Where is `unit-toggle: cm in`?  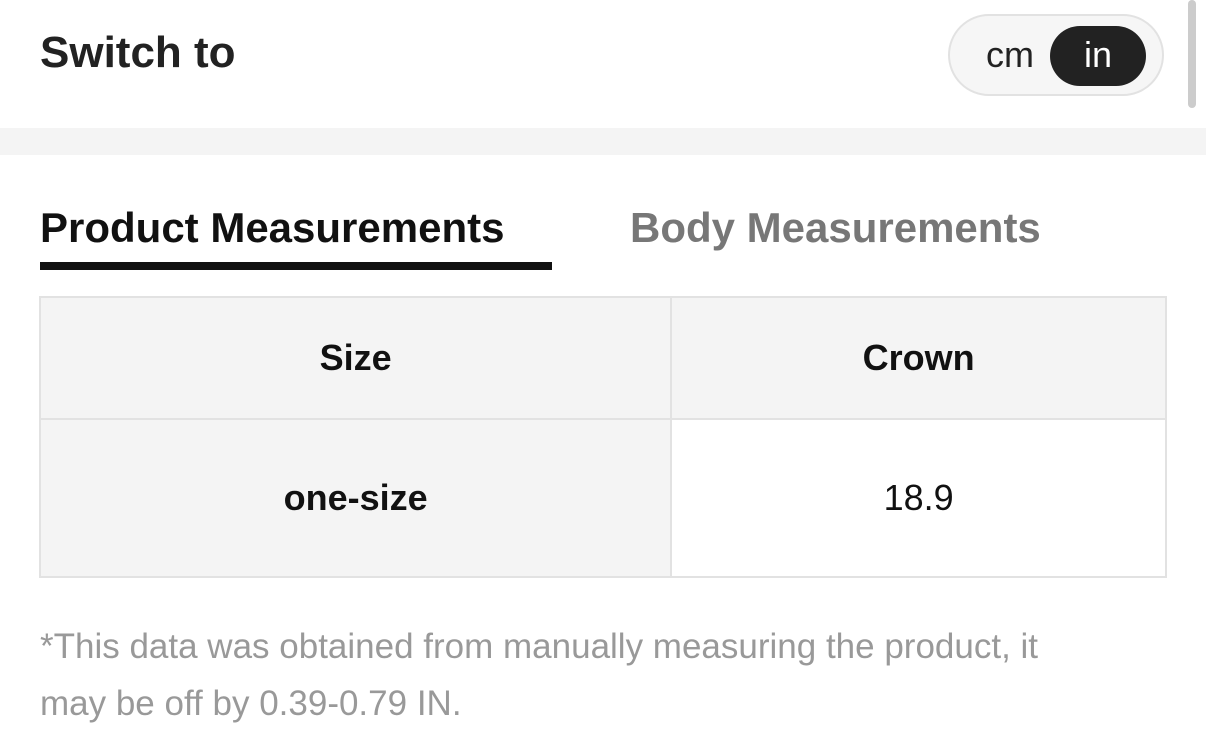
unit-toggle: cm in is located at coordinates (1056, 55).